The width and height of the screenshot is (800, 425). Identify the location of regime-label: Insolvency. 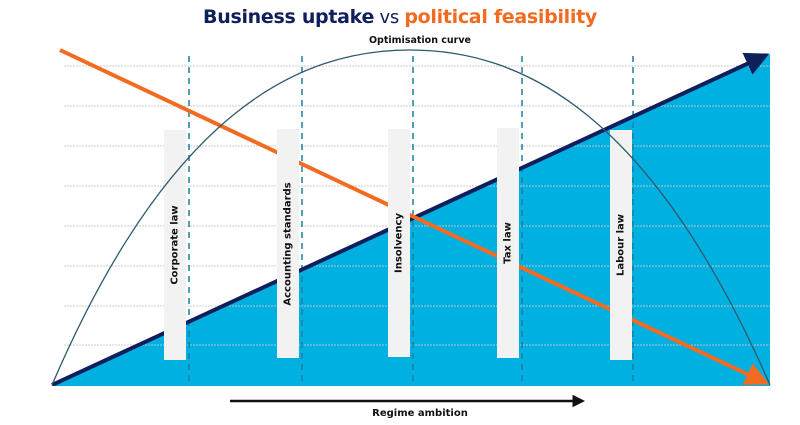
(399, 243).